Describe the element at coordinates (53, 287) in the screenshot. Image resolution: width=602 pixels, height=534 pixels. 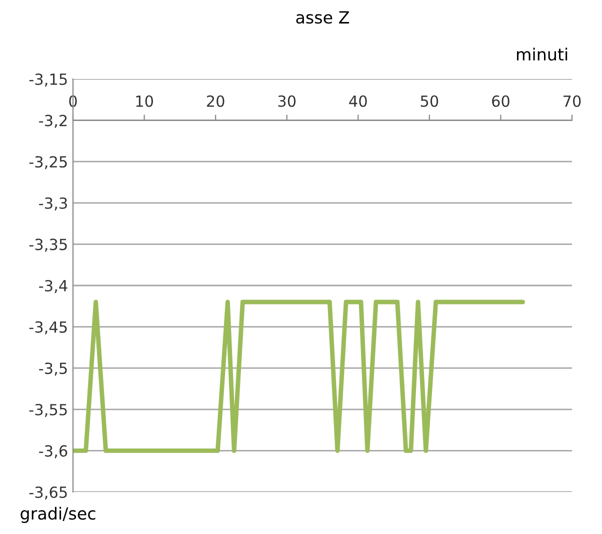
I see `y-tick-label: -3,4` at that location.